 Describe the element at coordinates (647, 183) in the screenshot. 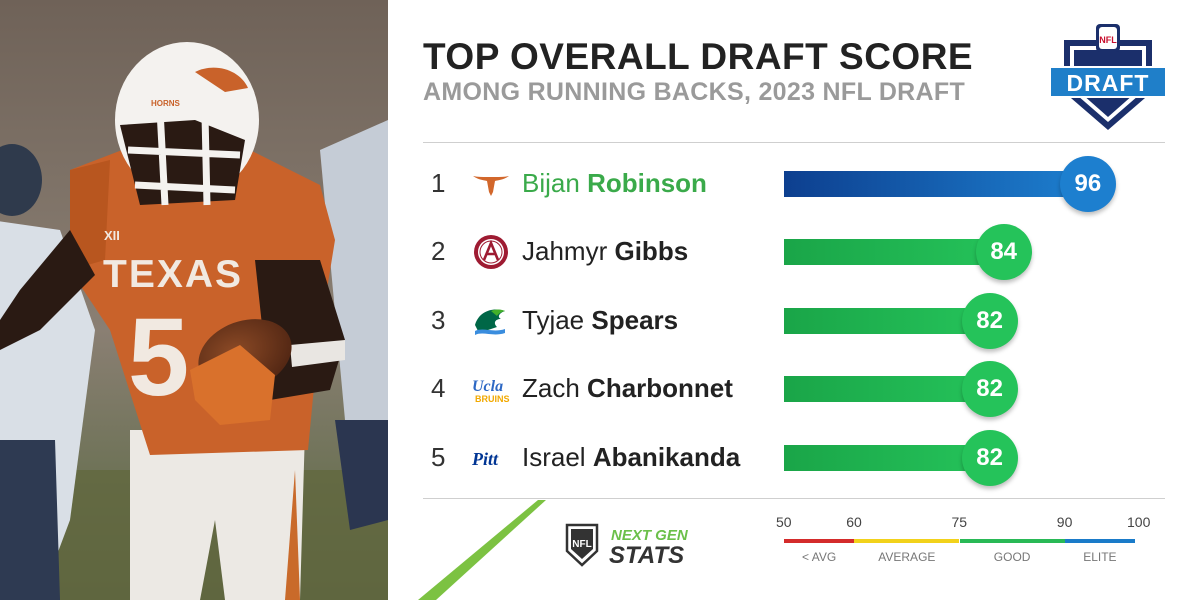

I see `player-last-name: Robinson` at that location.